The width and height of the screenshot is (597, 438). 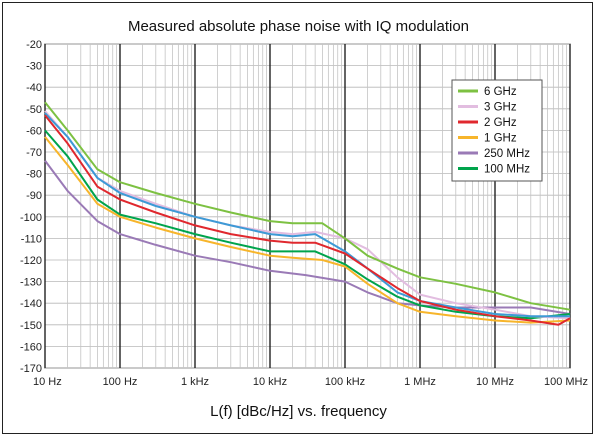 I want to click on y-tick-label: -90, so click(x=34, y=196).